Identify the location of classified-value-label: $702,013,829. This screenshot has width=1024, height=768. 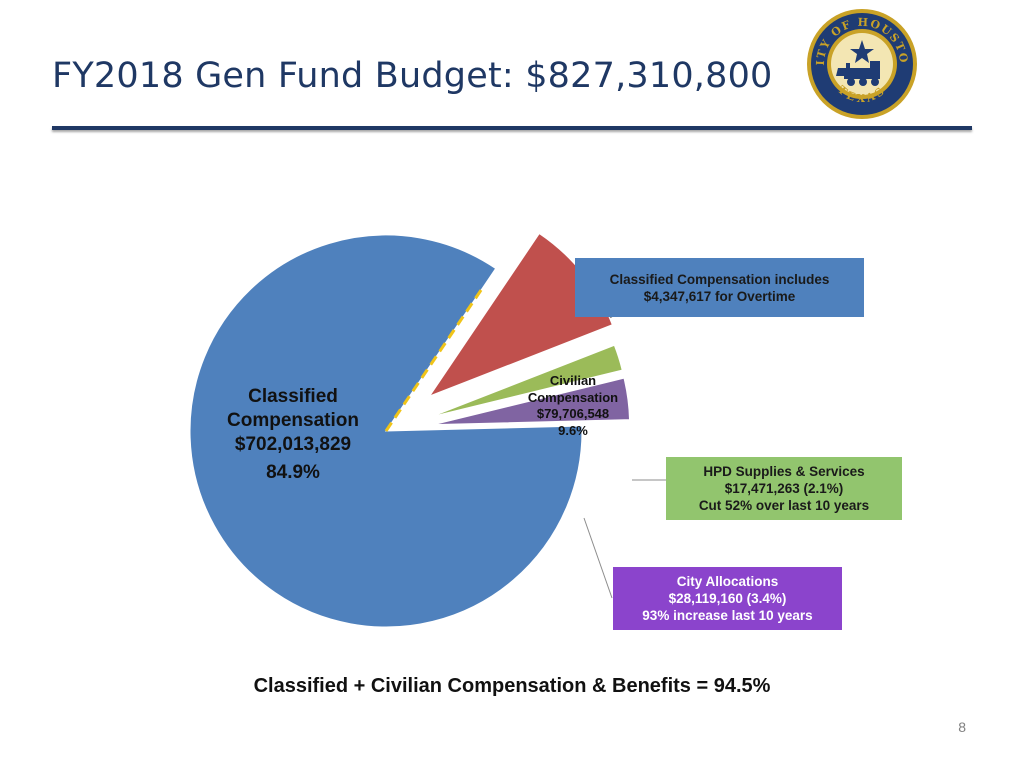
(293, 444).